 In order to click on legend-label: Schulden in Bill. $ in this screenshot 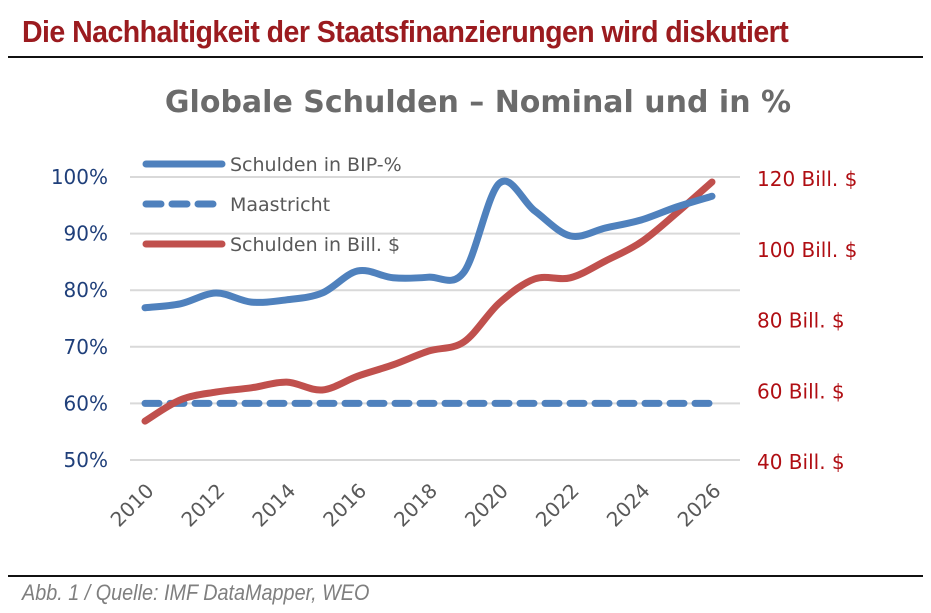, I will do `click(315, 245)`.